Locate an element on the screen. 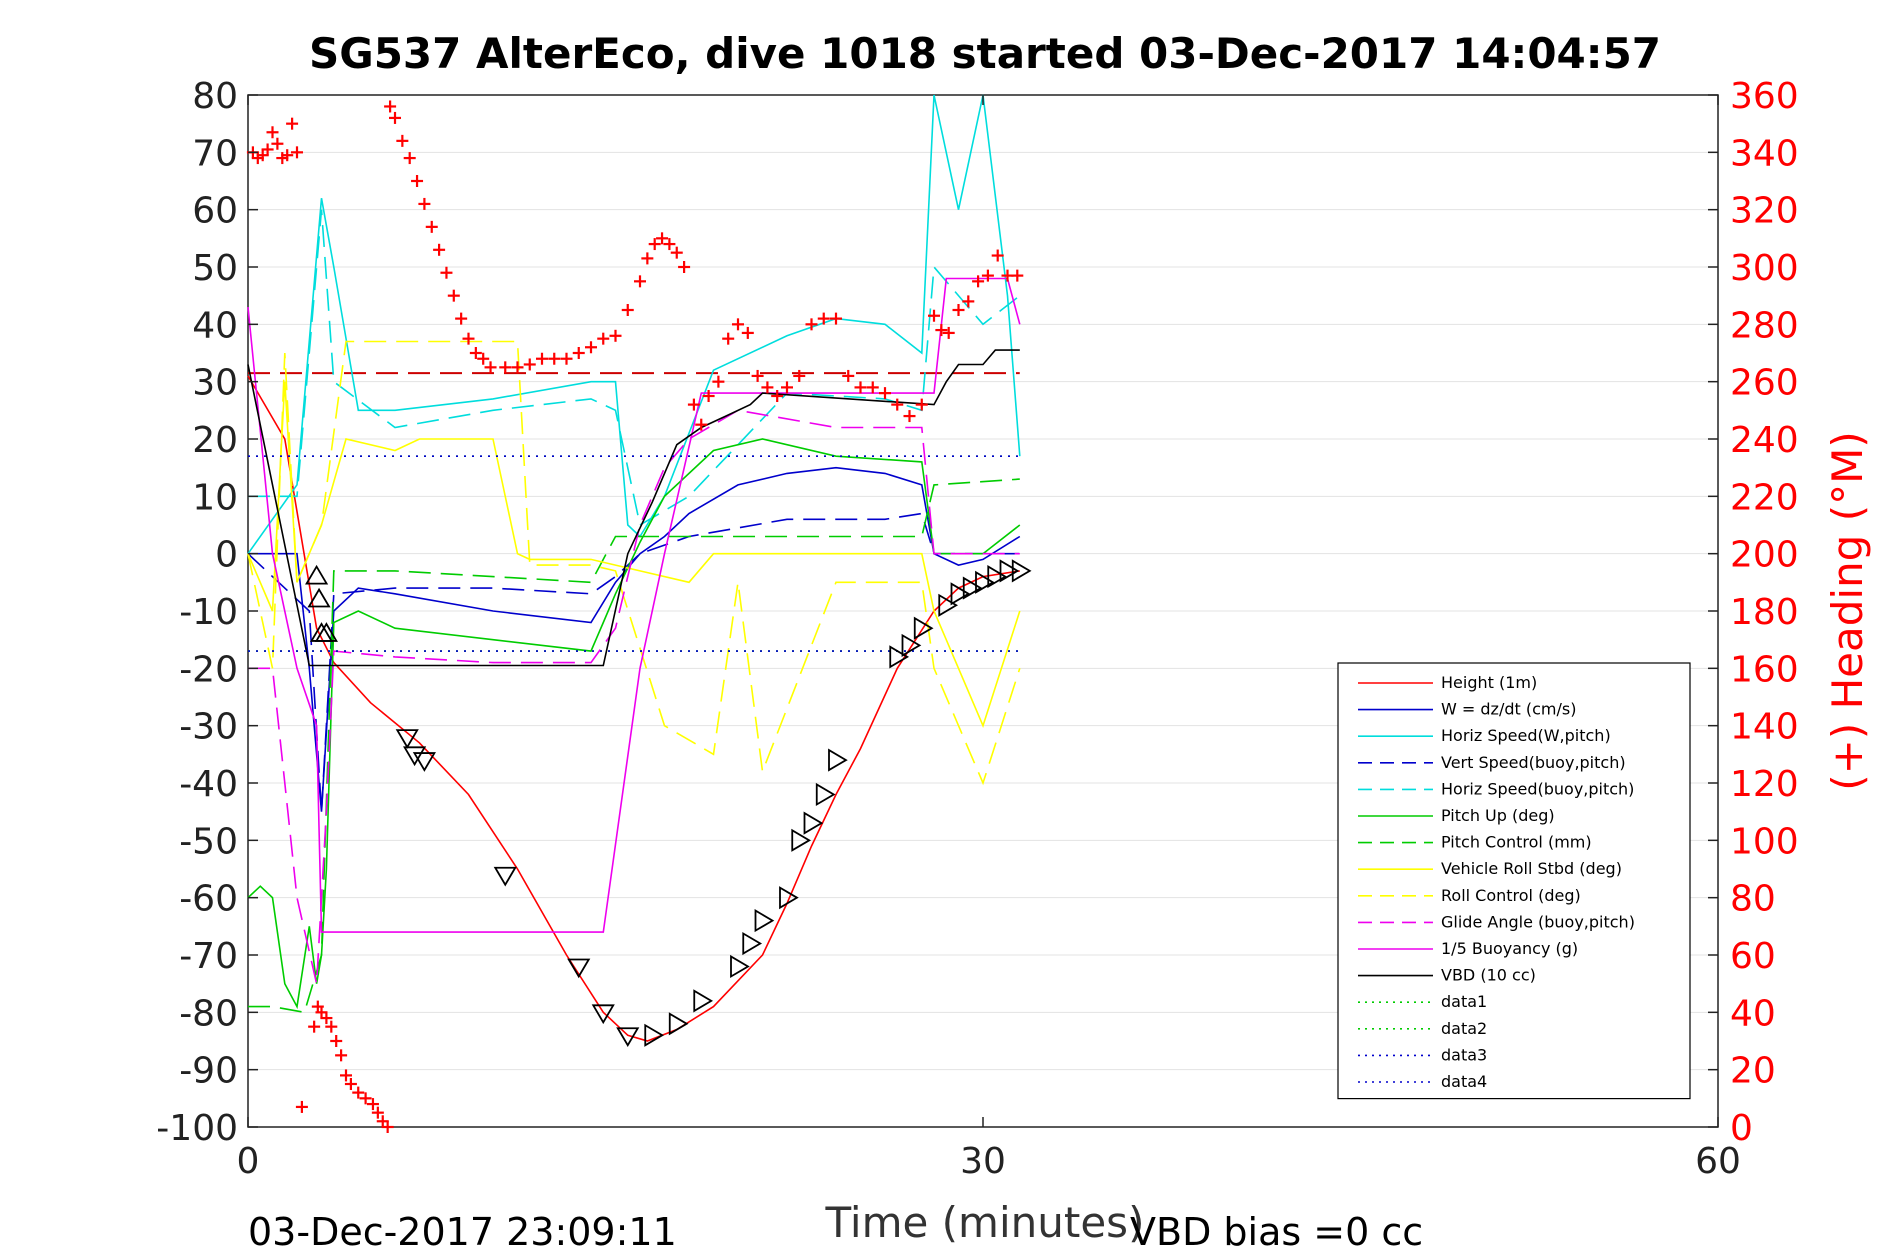  left-tick-label: 40 is located at coordinates (215, 325).